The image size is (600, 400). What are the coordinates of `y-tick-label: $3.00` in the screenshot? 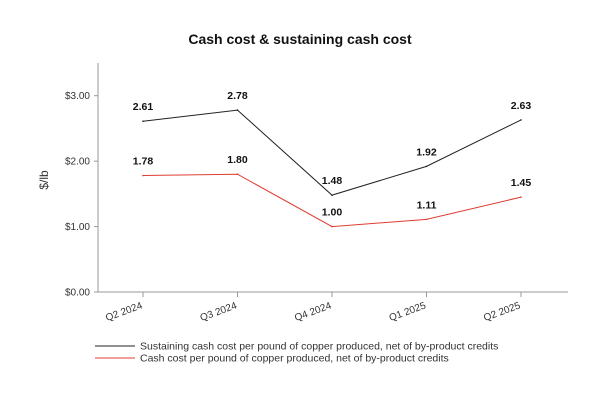 It's located at (77, 96).